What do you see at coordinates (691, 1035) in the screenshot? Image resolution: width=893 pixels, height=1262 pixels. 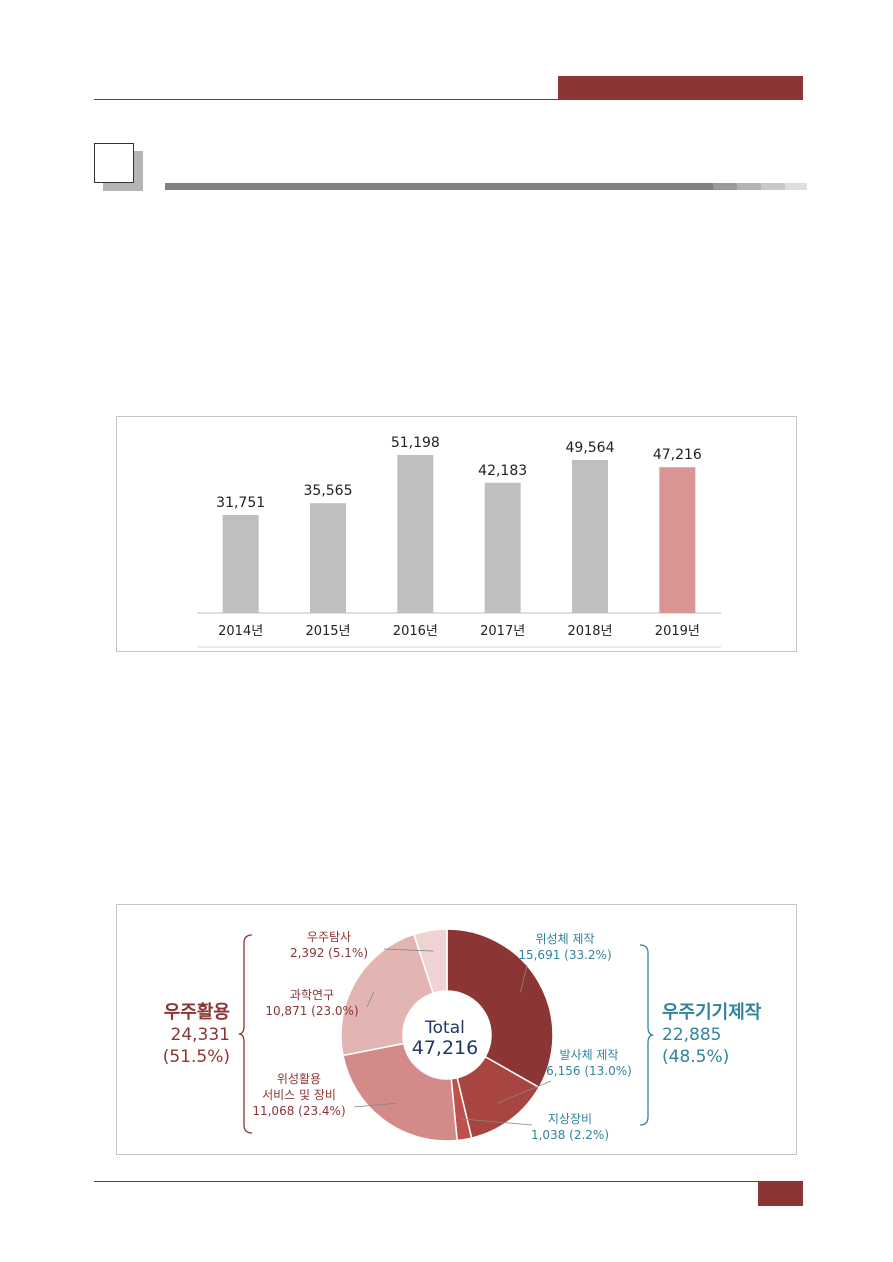 I see `right-group-value: 22,885` at bounding box center [691, 1035].